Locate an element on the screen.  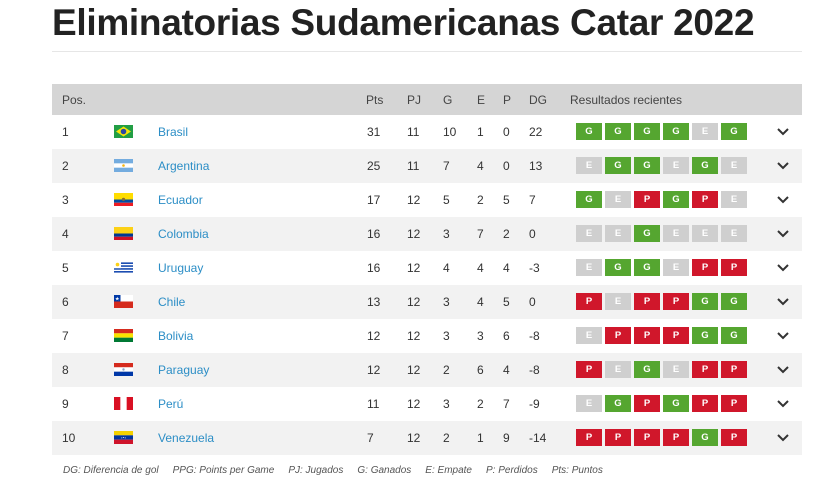
team-name-link: Ecuador is located at coordinates (180, 200).